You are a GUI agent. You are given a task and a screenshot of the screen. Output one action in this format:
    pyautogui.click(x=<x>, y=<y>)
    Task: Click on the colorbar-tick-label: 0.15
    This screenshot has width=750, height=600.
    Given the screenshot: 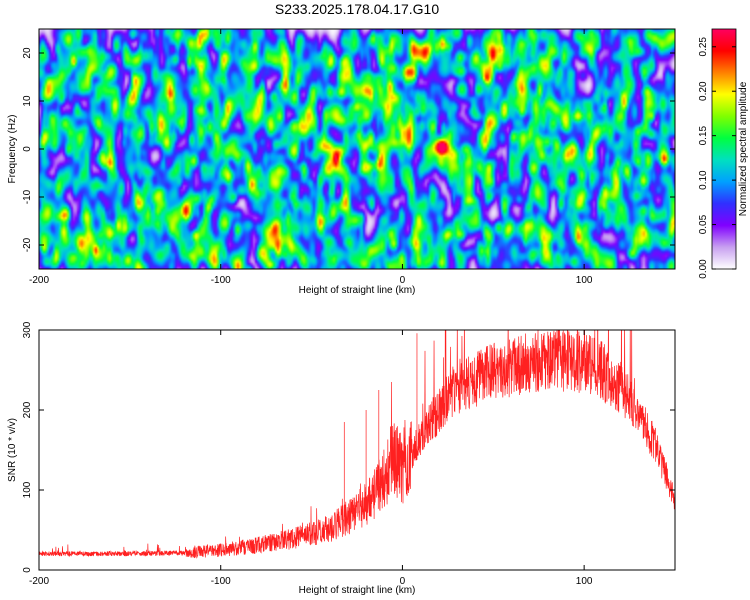 What is the action you would take?
    pyautogui.click(x=703, y=135)
    